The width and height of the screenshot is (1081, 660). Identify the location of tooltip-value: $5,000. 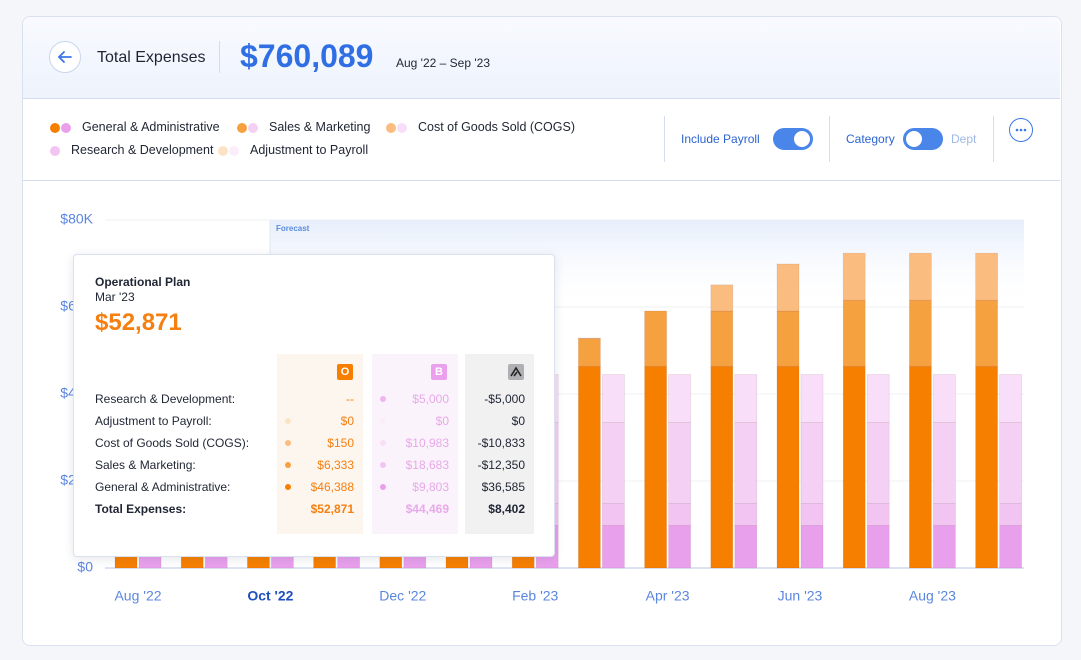
(430, 399).